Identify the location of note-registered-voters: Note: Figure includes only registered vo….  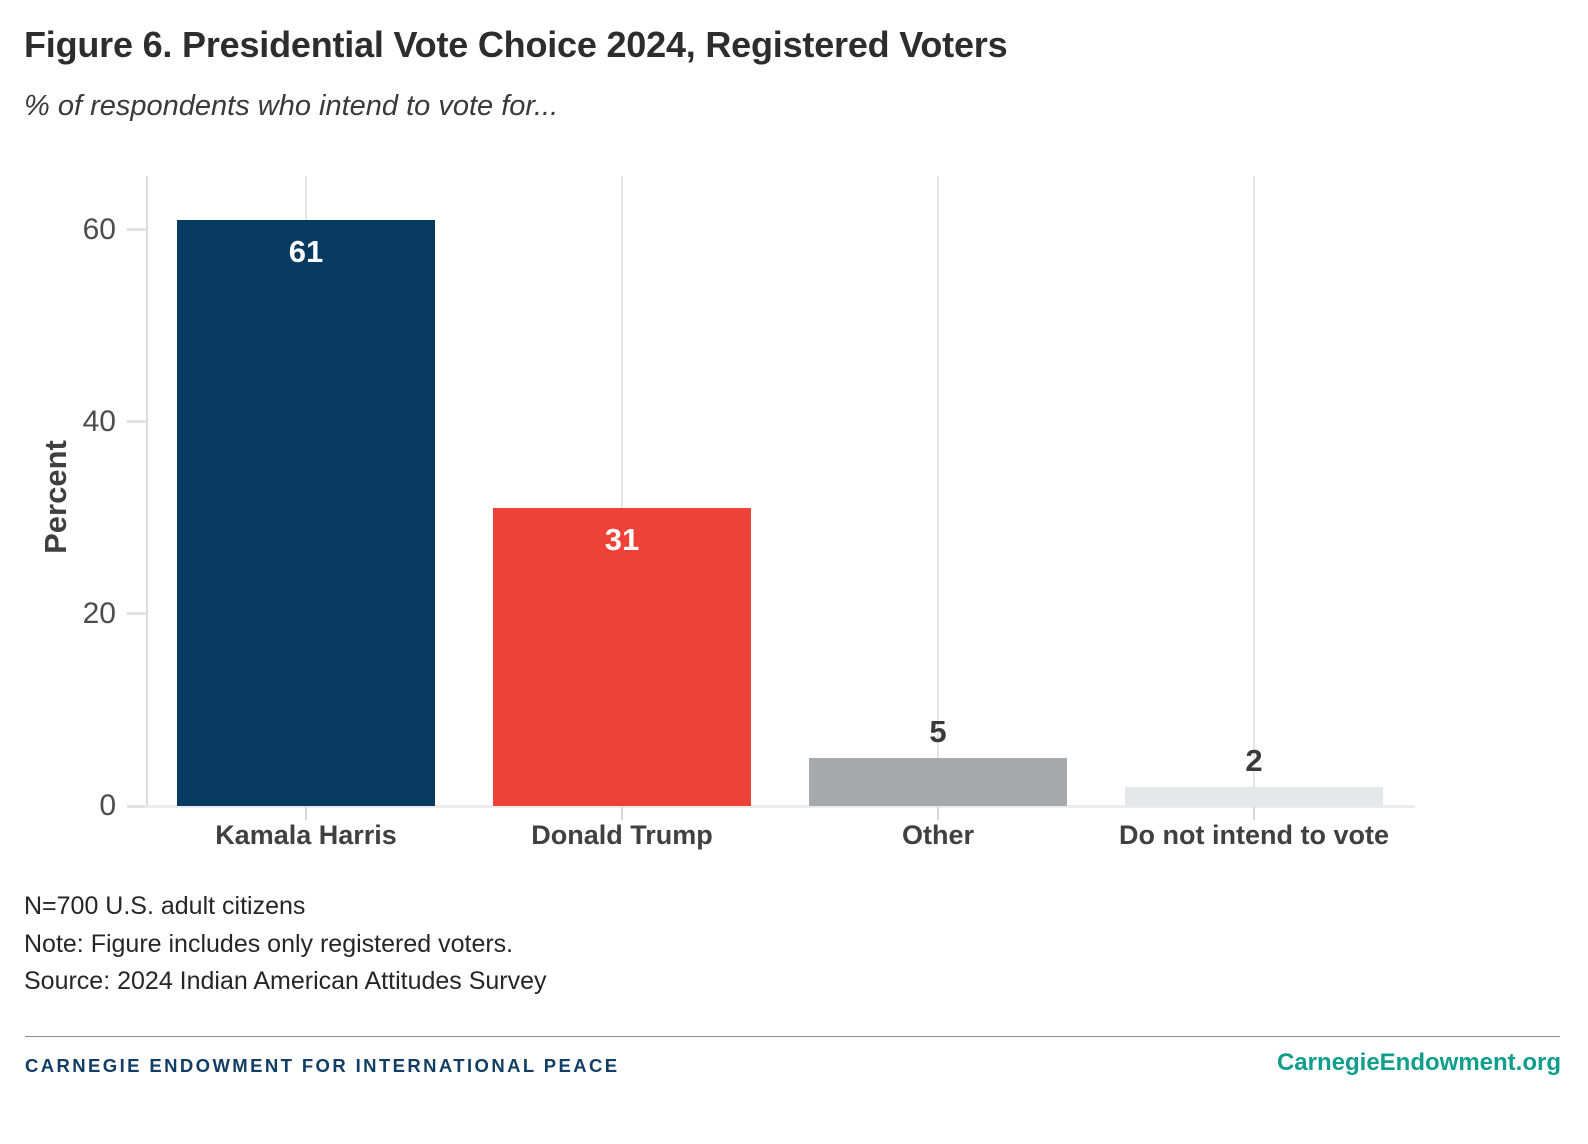
(269, 943).